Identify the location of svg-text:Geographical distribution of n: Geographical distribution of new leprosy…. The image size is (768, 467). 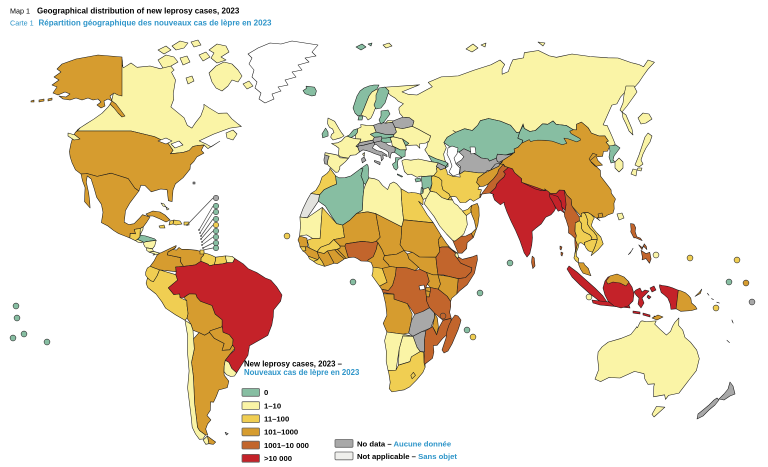
(138, 11).